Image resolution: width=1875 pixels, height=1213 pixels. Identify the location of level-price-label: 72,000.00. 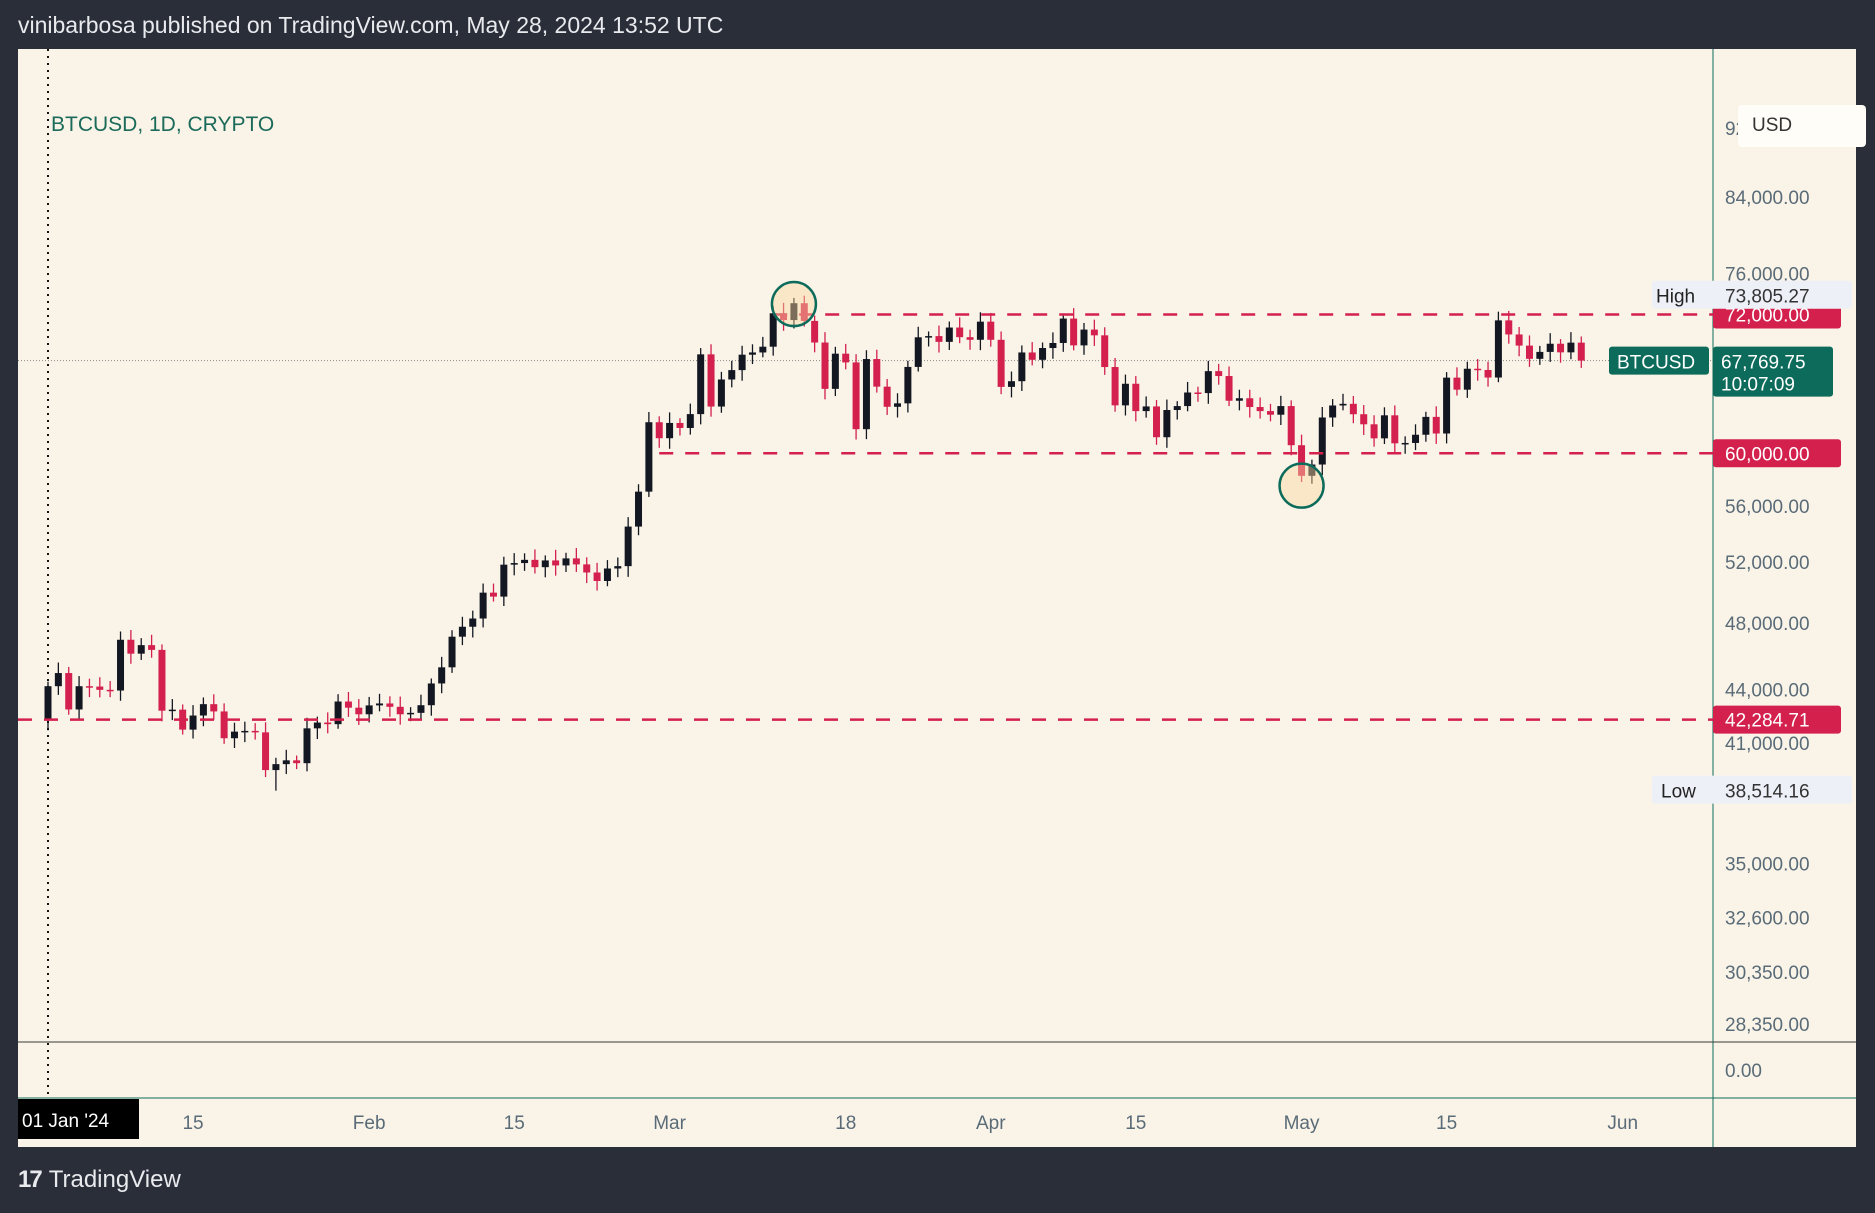
(1767, 316).